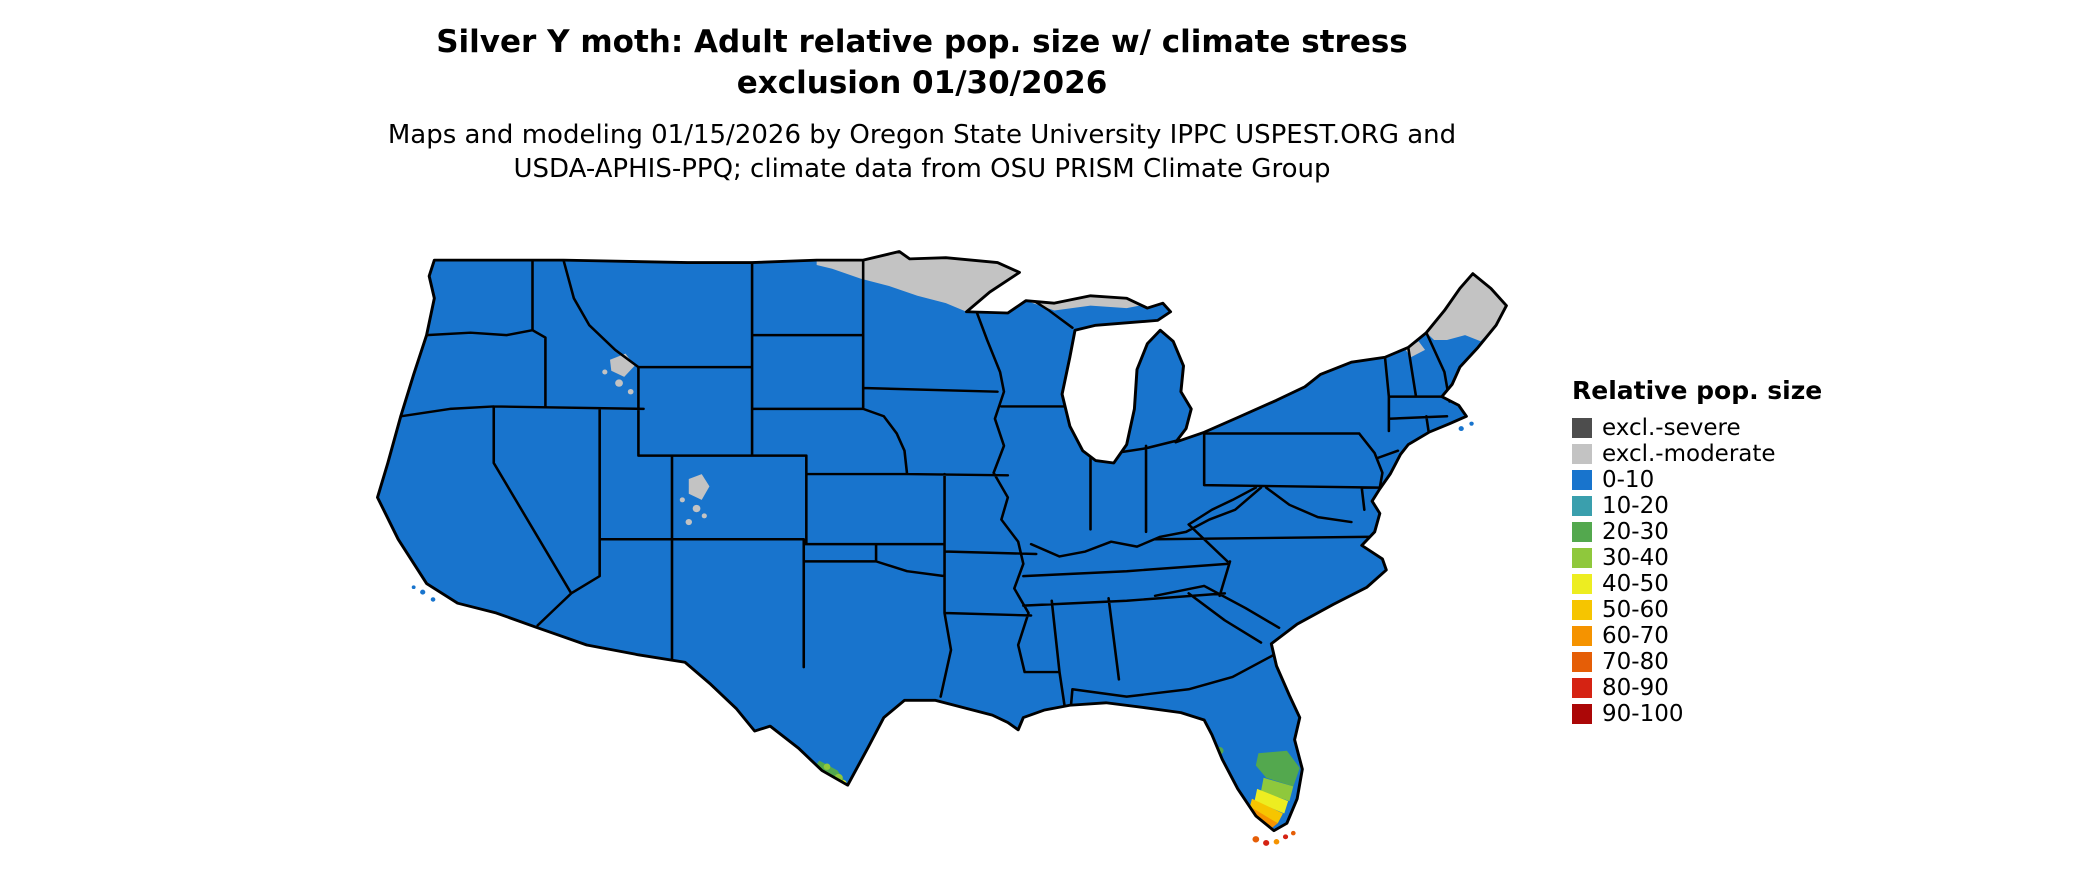  I want to click on excluded-moderate-regions, so click(1054, 388).